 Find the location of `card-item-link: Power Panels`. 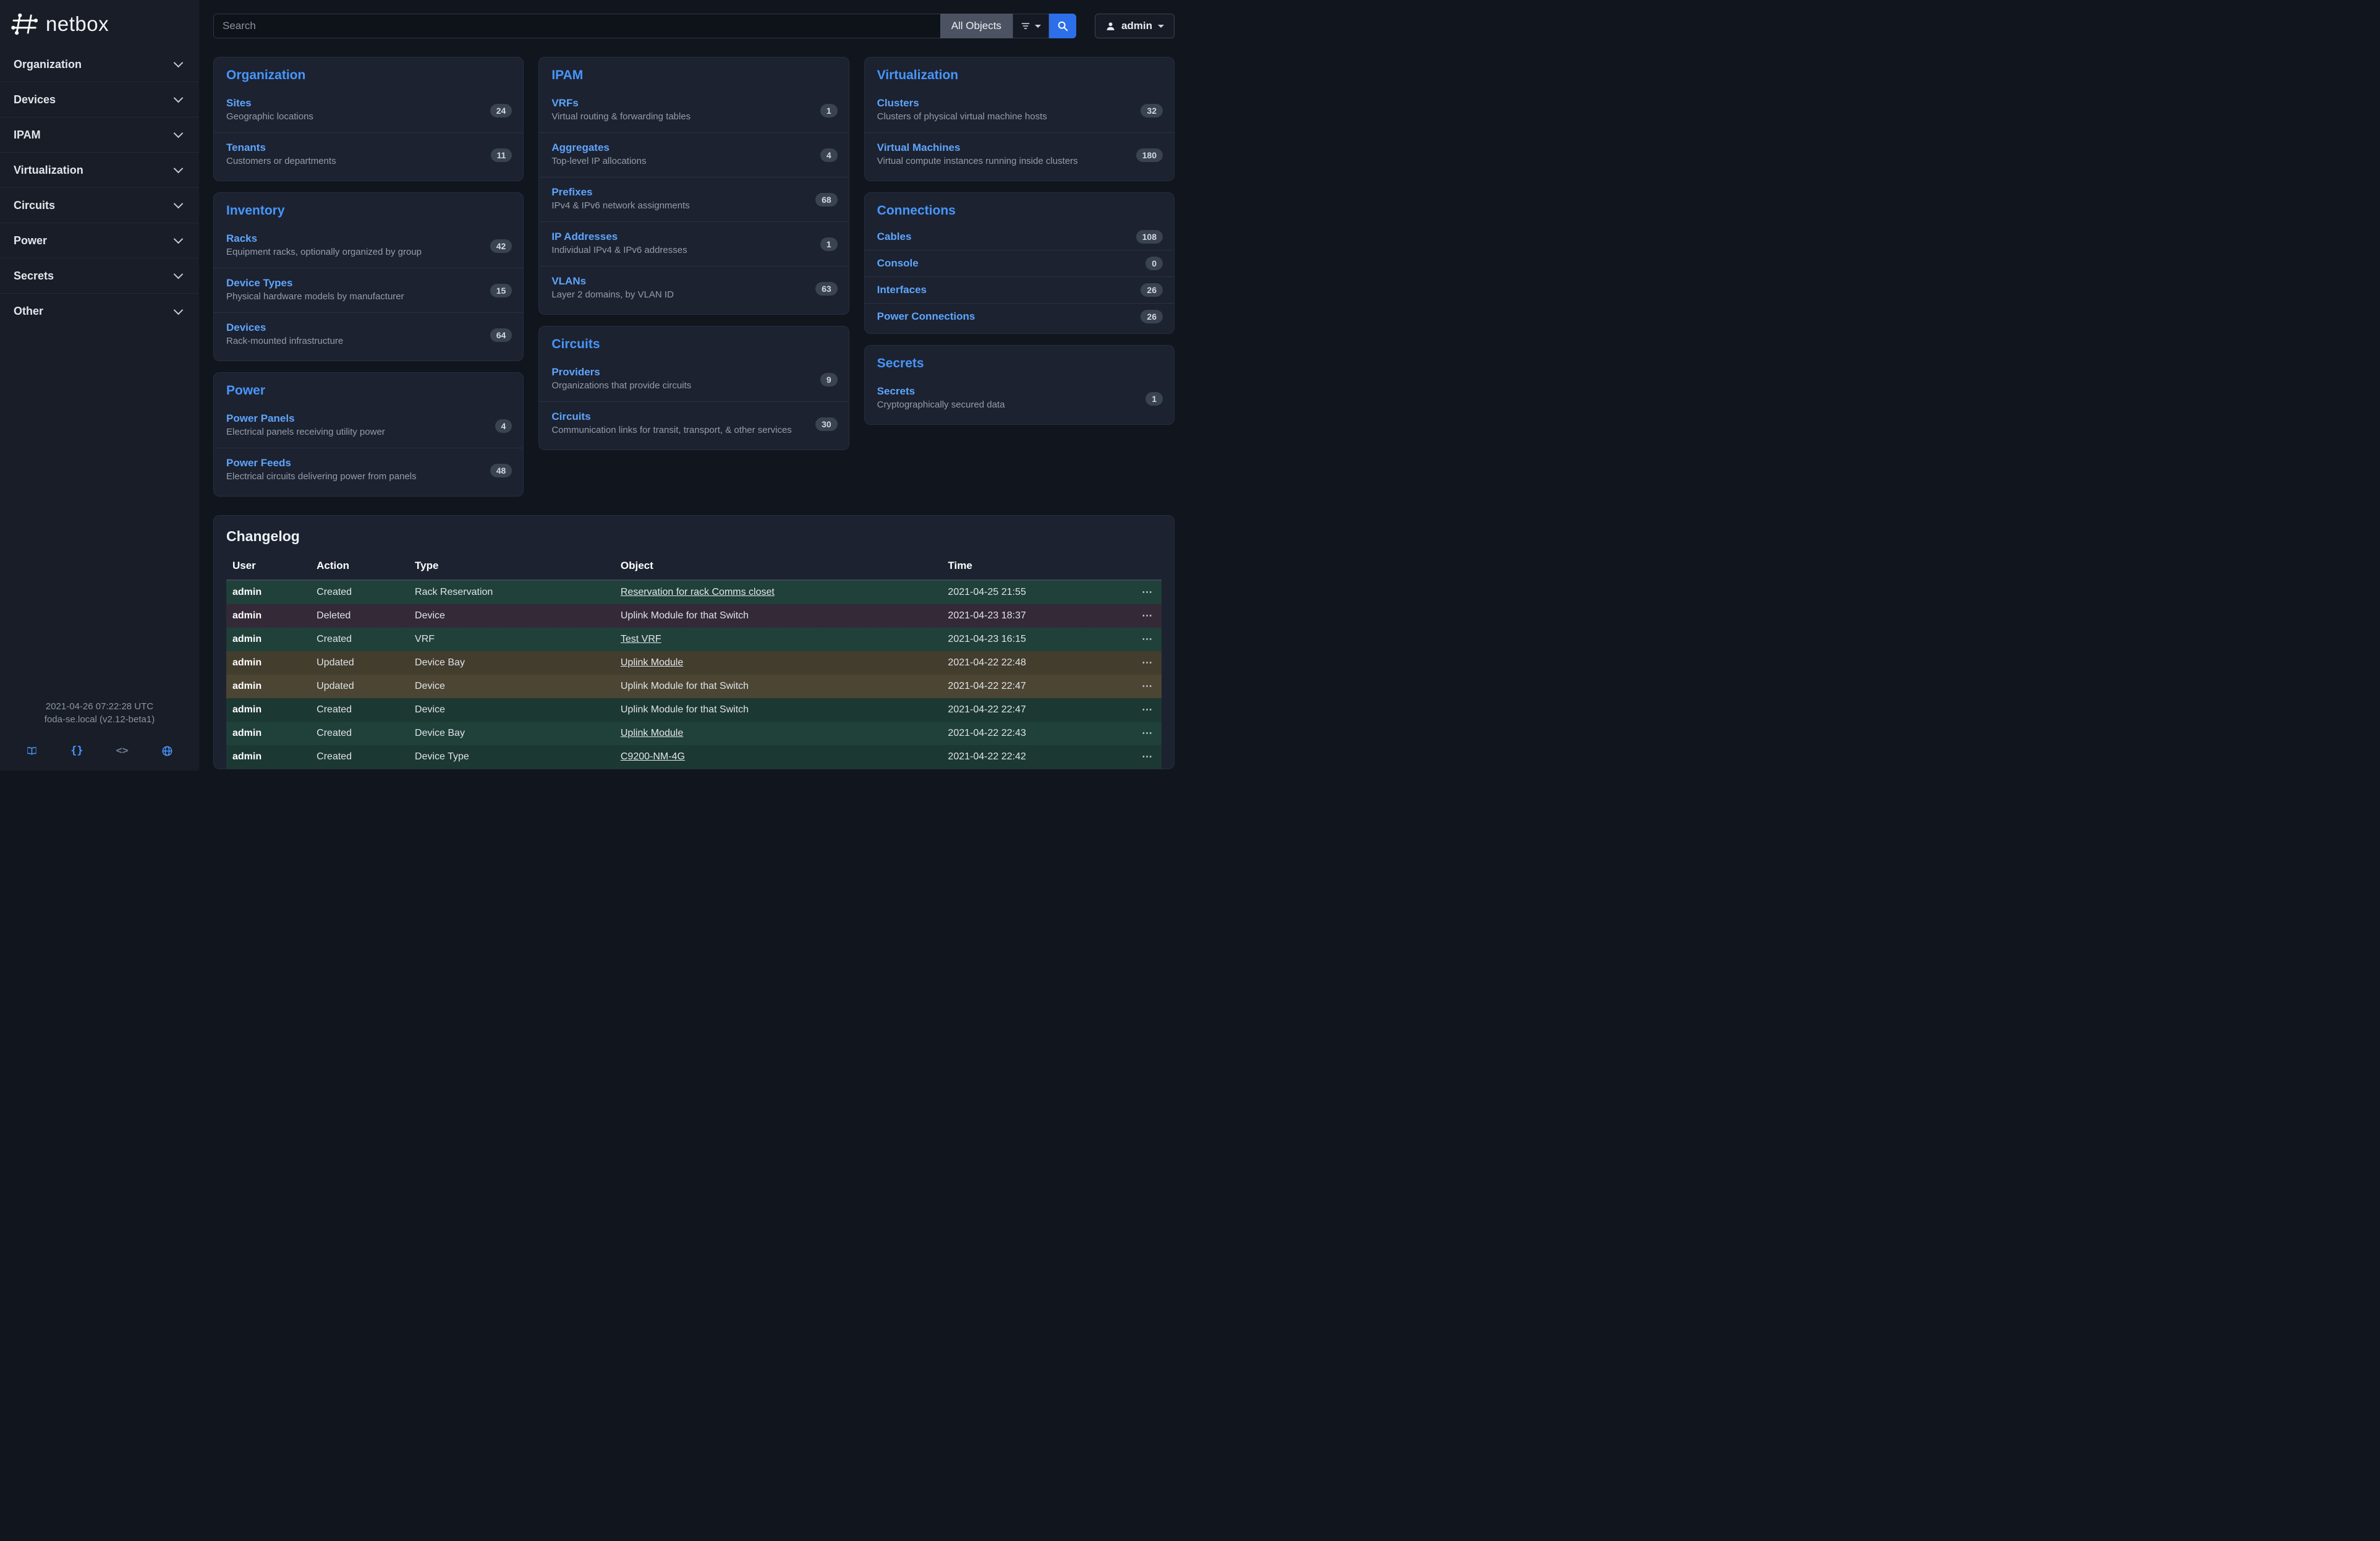

card-item-link: Power Panels is located at coordinates (260, 418).